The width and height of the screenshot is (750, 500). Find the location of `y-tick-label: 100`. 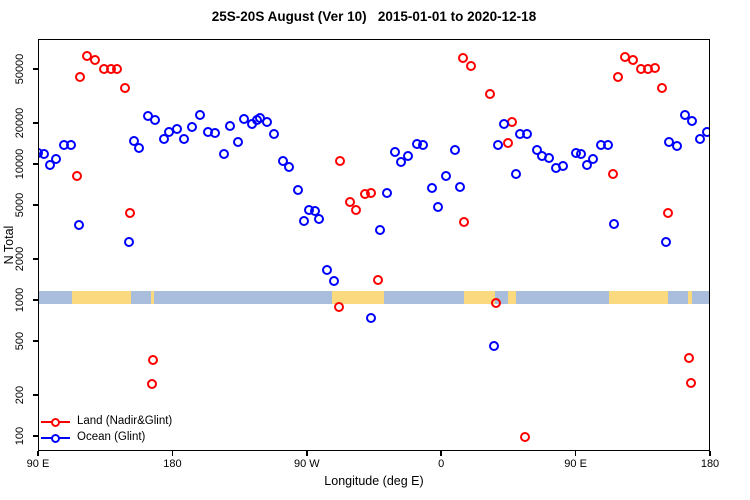

y-tick-label: 100 is located at coordinates (20, 436).